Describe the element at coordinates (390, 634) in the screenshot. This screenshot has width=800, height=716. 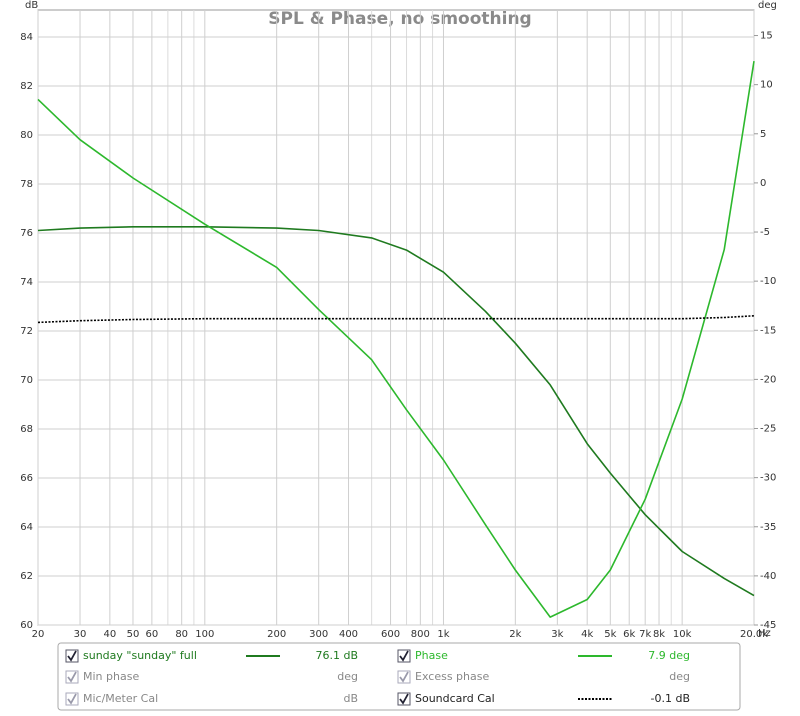
I see `x-tick-label: 600` at that location.